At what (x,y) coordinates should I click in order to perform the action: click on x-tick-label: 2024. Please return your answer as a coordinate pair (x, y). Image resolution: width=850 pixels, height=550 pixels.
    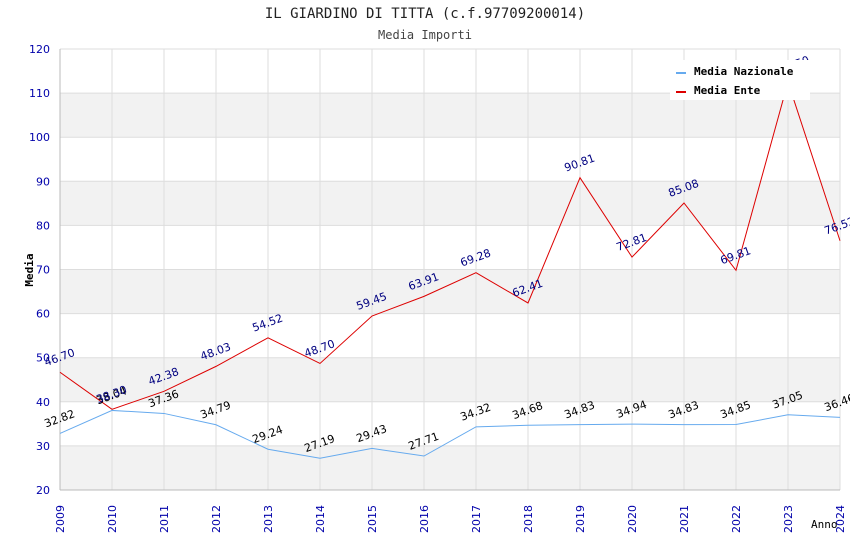
    Looking at the image, I should click on (840, 519).